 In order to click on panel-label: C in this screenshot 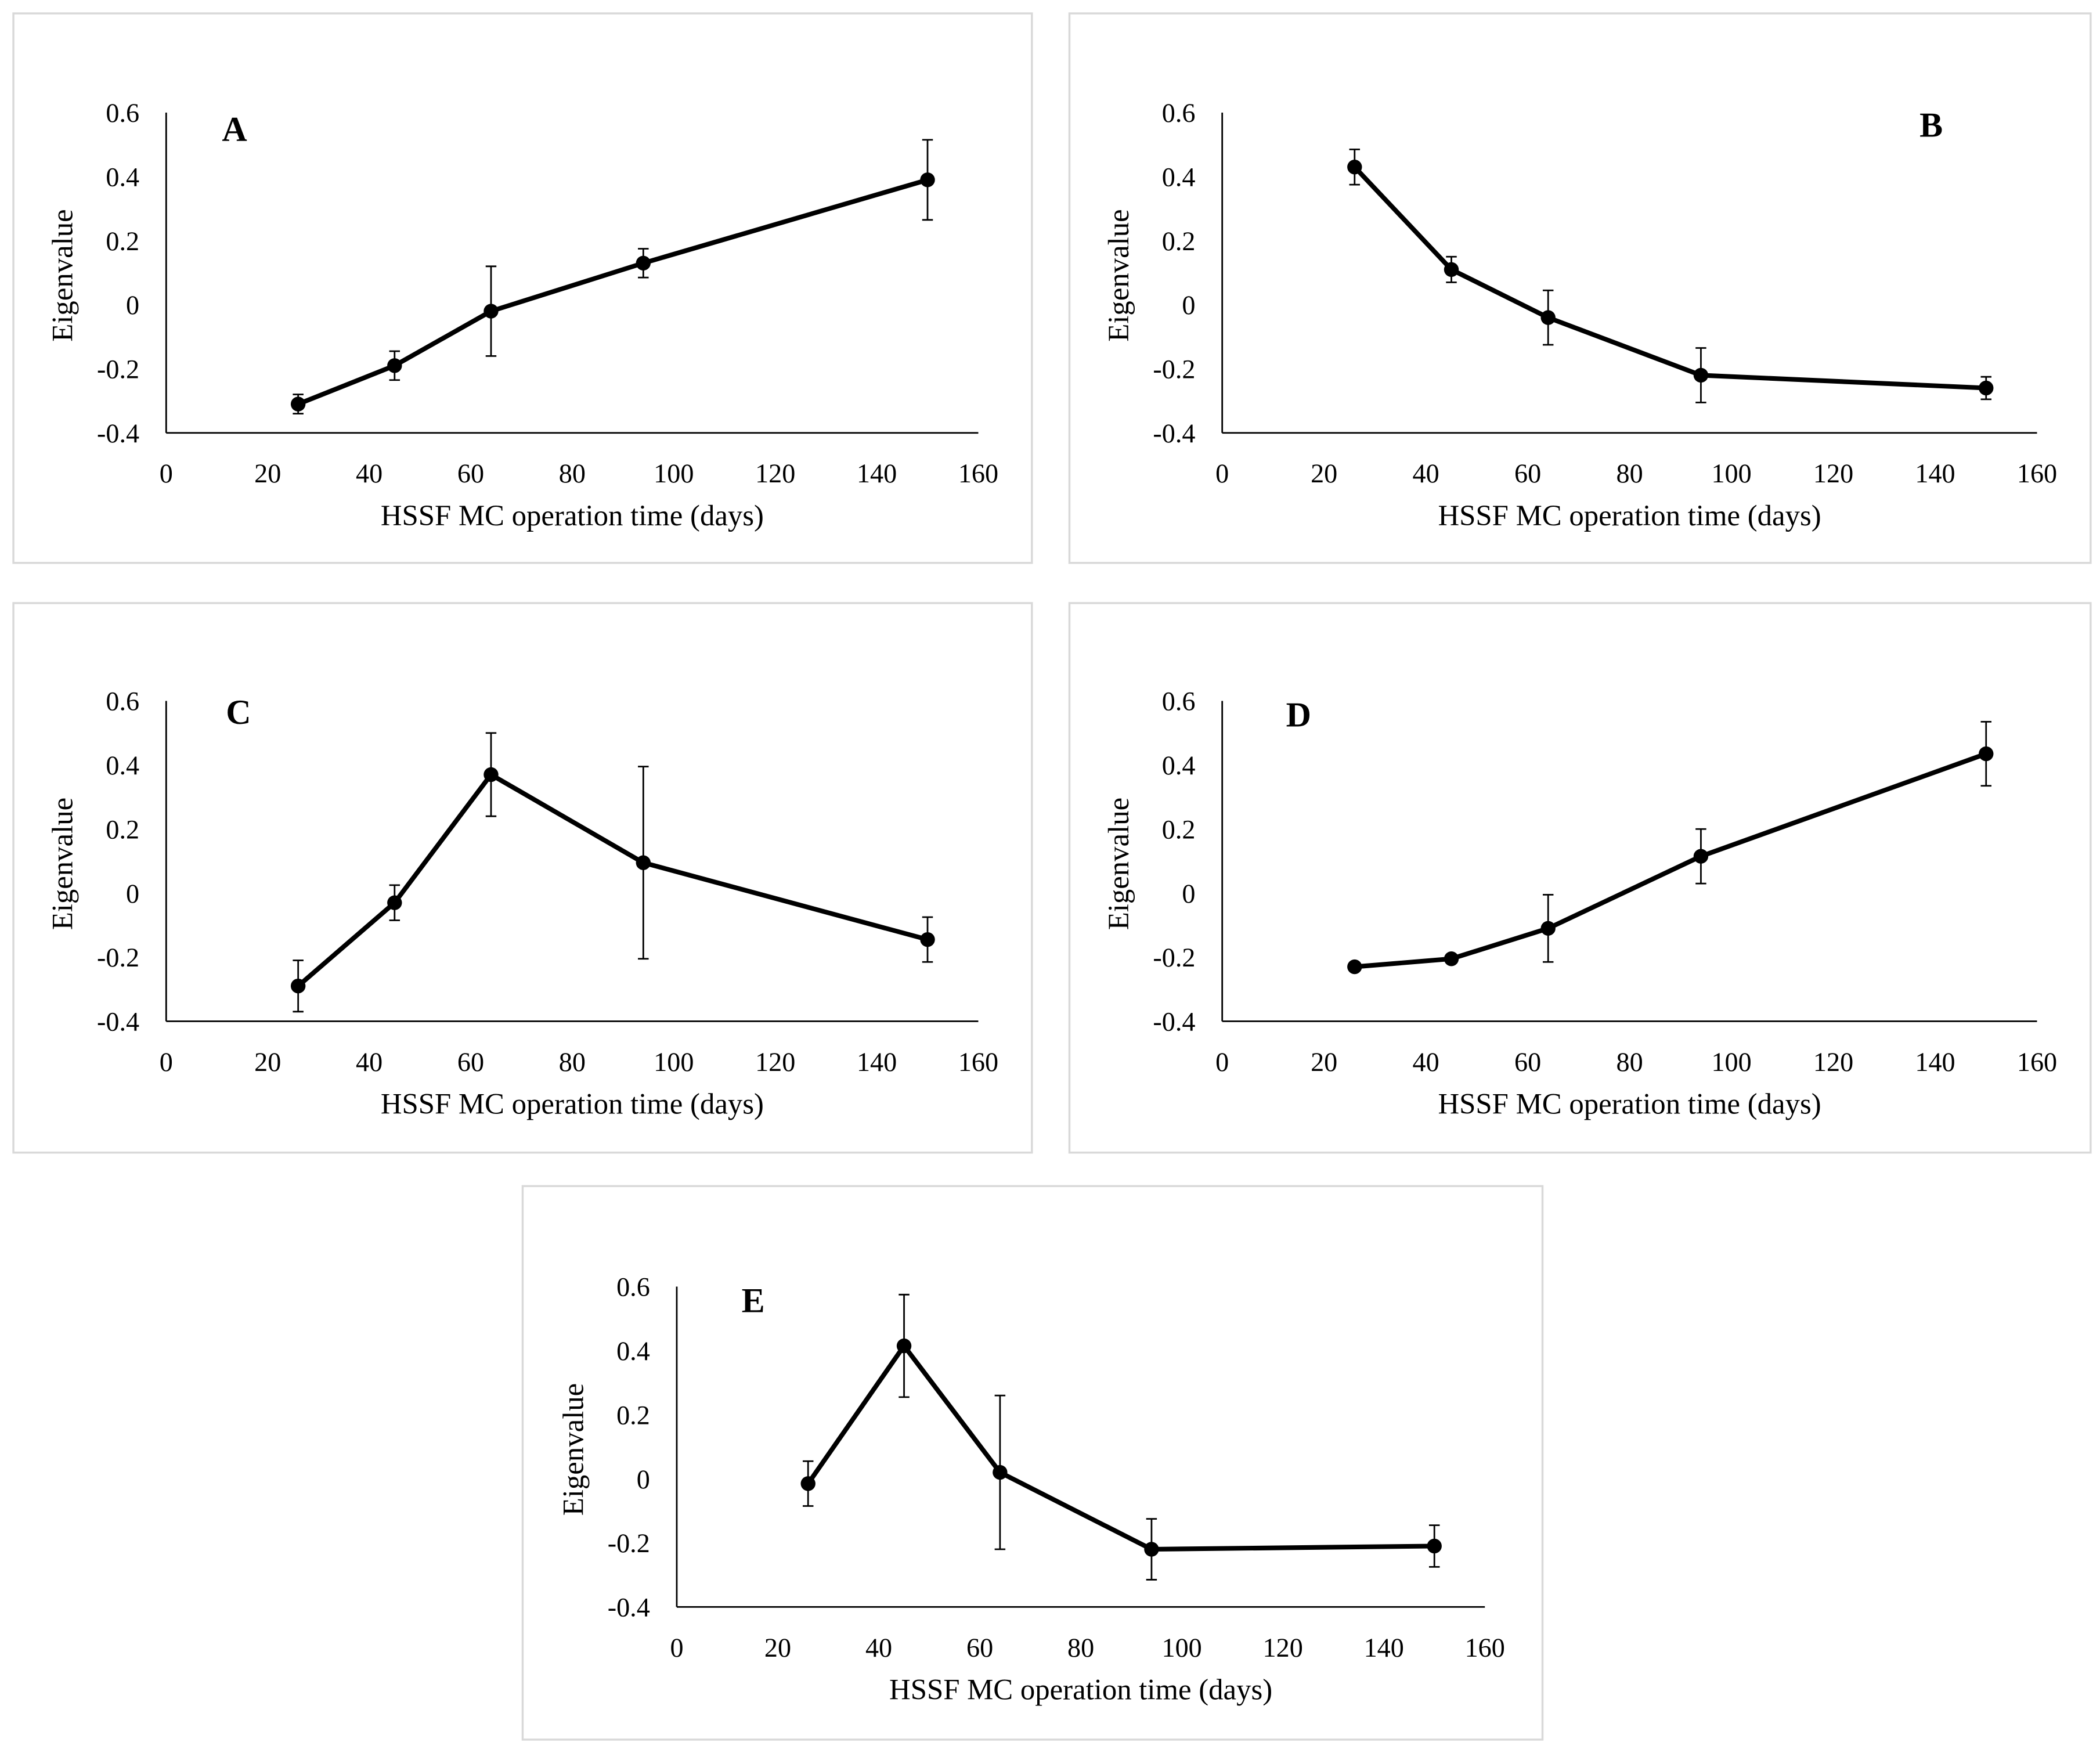, I will do `click(239, 712)`.